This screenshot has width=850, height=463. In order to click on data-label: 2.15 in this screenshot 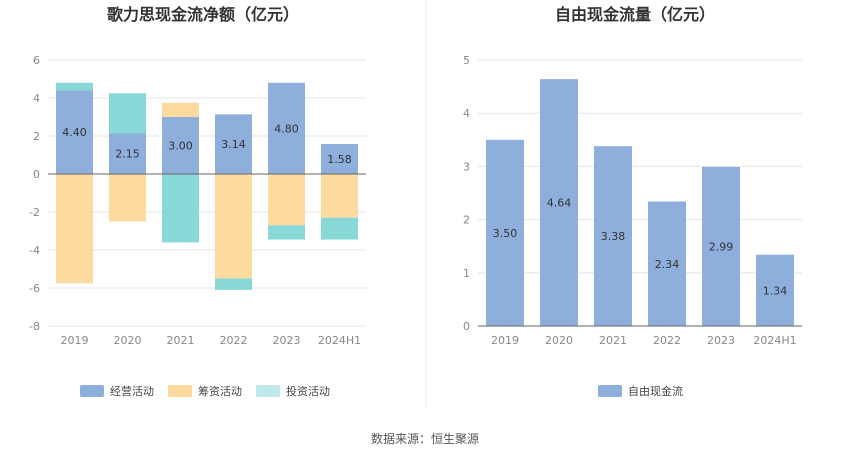, I will do `click(127, 154)`.